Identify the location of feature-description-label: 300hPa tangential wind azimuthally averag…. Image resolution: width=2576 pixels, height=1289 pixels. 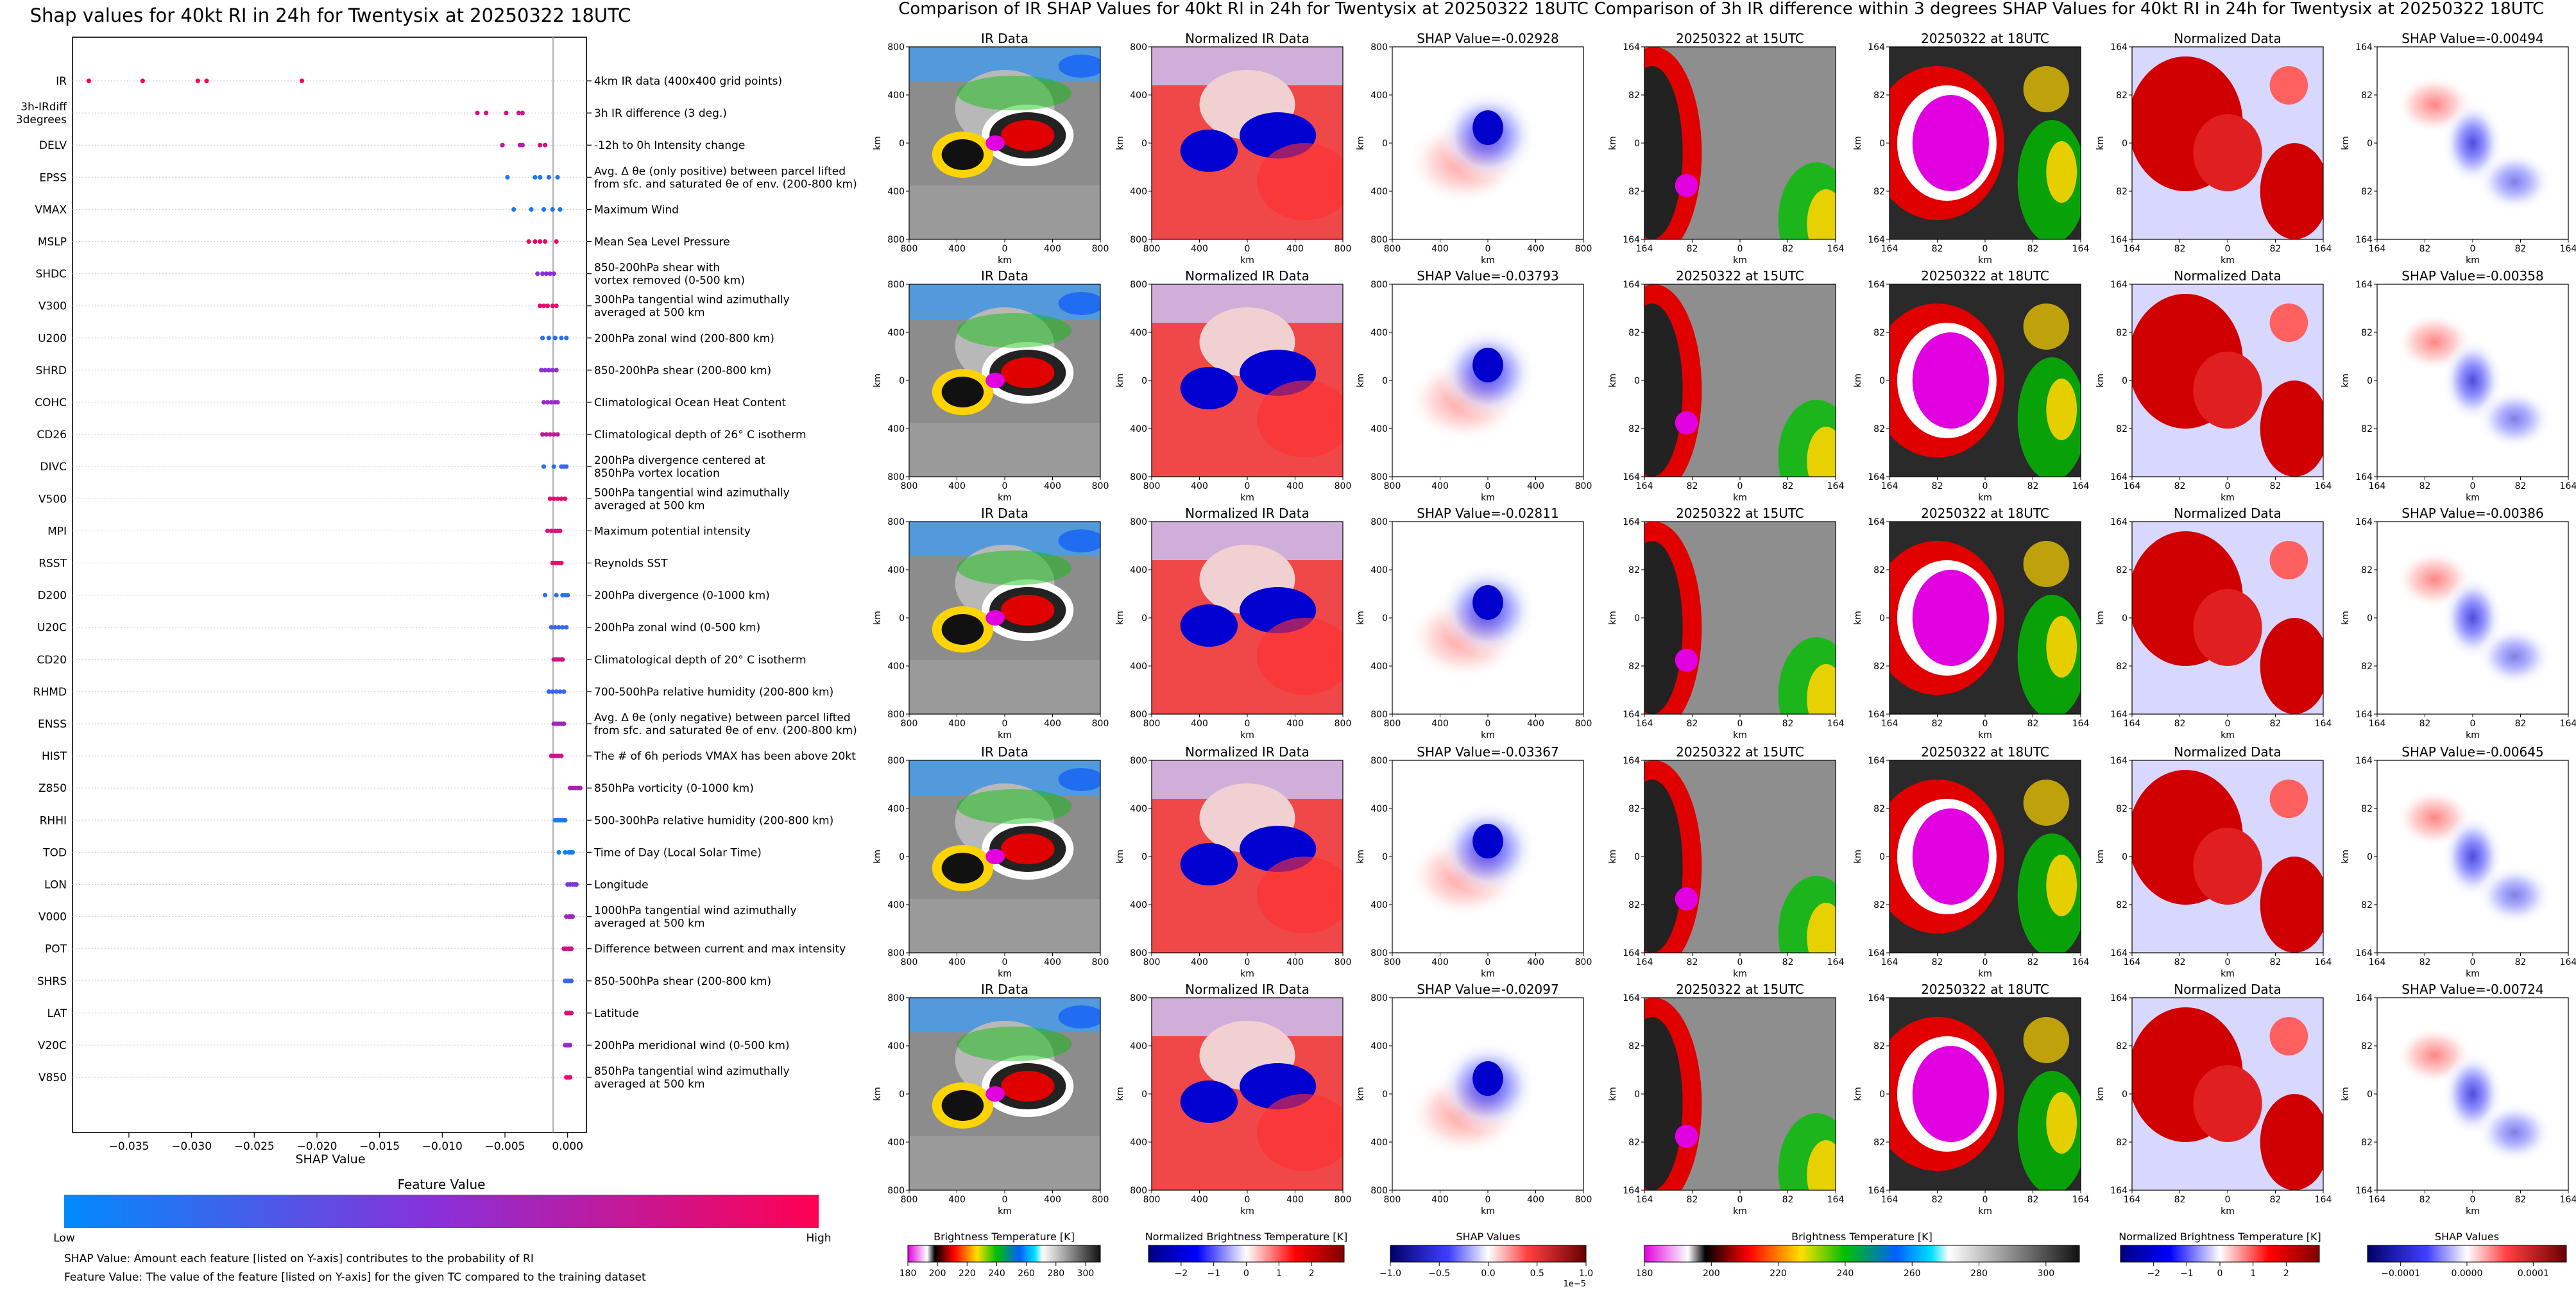
(692, 307).